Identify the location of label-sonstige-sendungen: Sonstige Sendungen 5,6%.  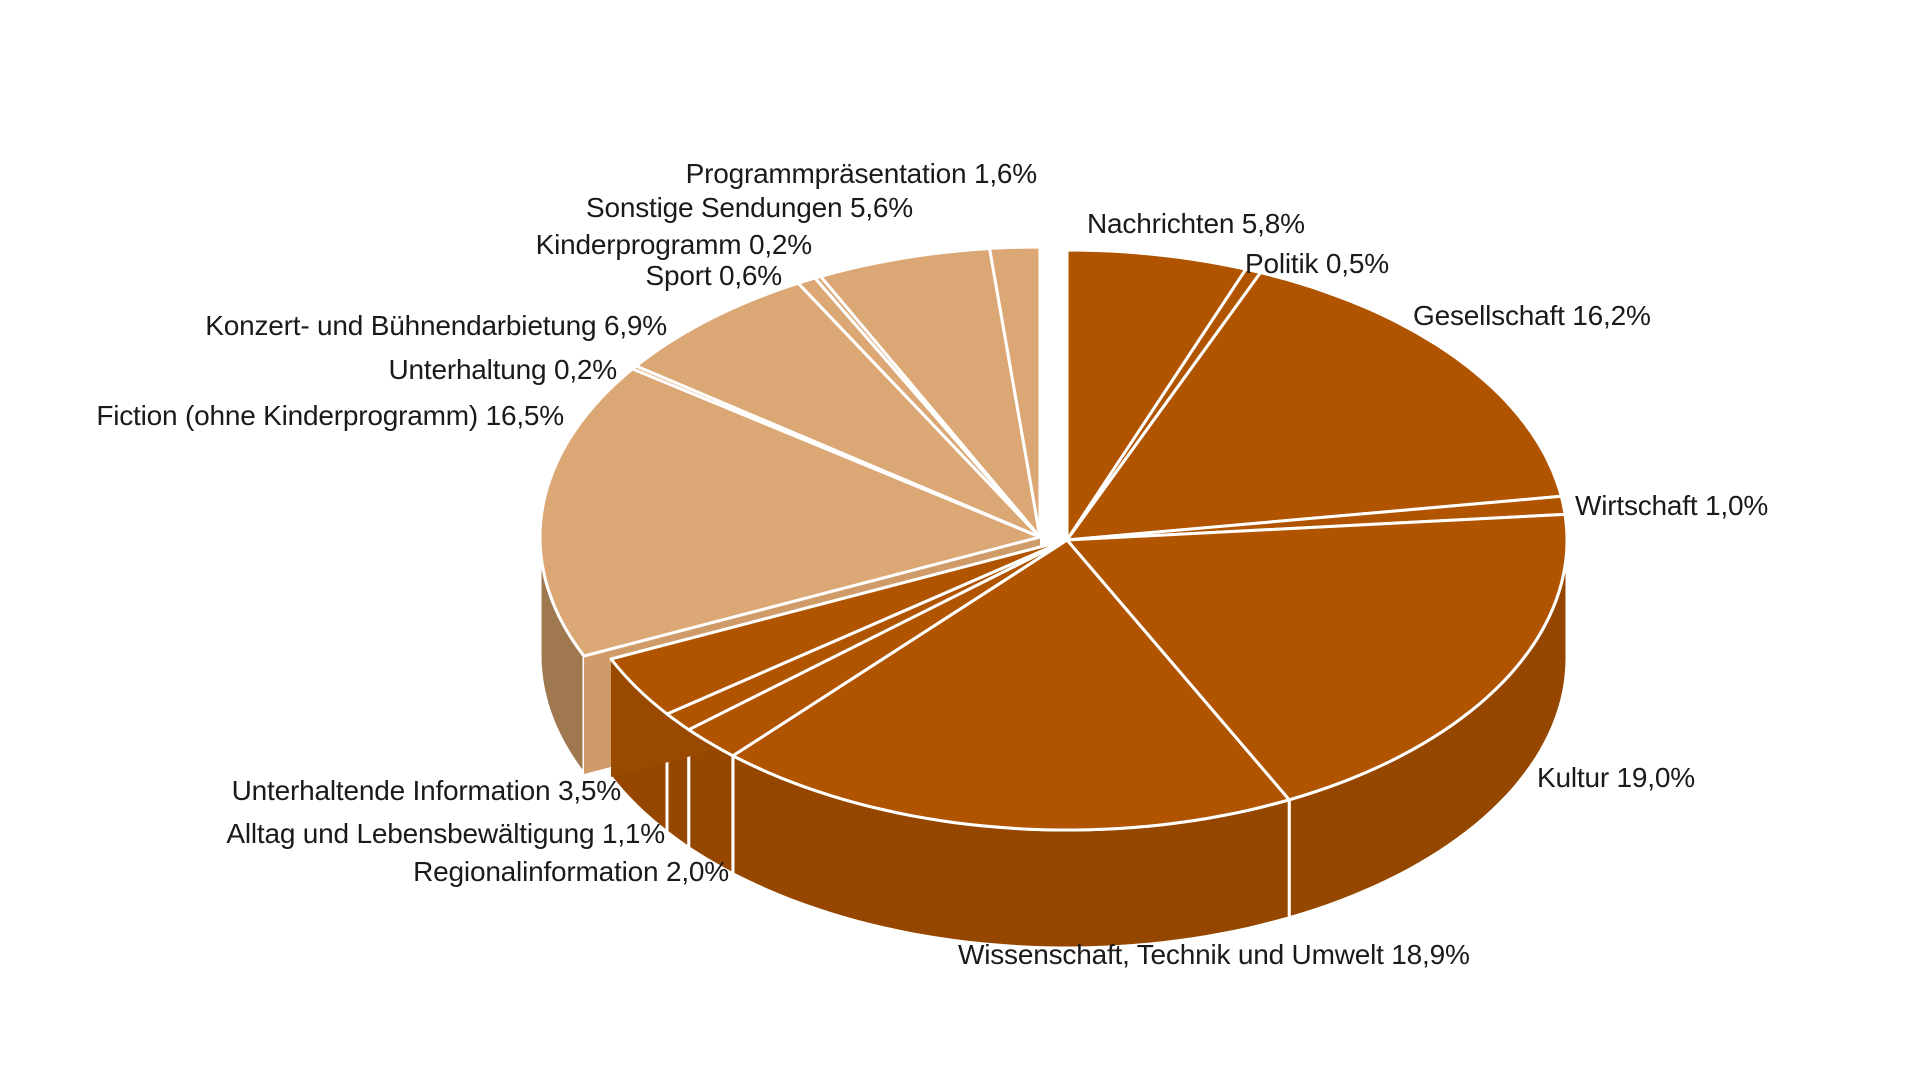
(749, 207).